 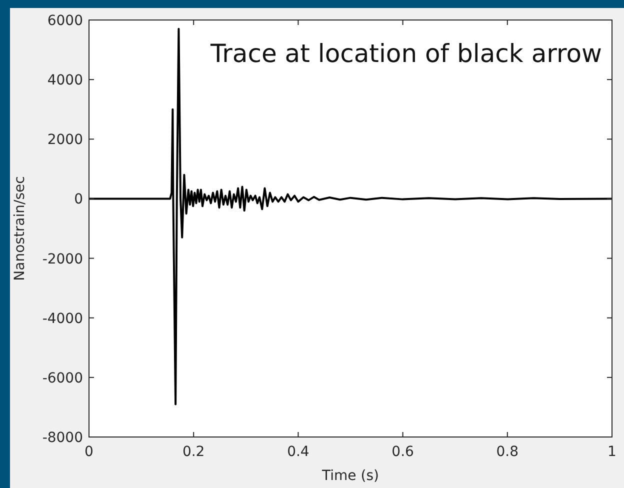 What do you see at coordinates (62, 318) in the screenshot?
I see `y-tick-label: -4000` at bounding box center [62, 318].